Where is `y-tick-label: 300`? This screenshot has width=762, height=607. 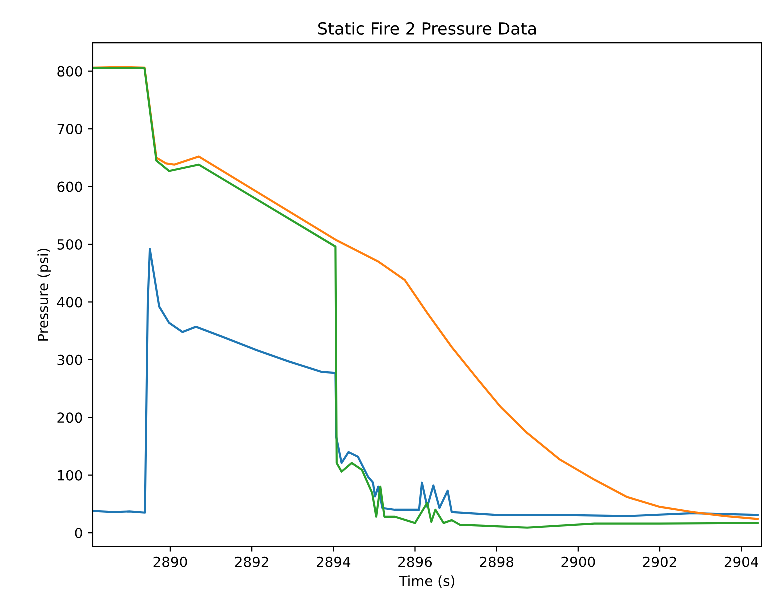 y-tick-label: 300 is located at coordinates (70, 360).